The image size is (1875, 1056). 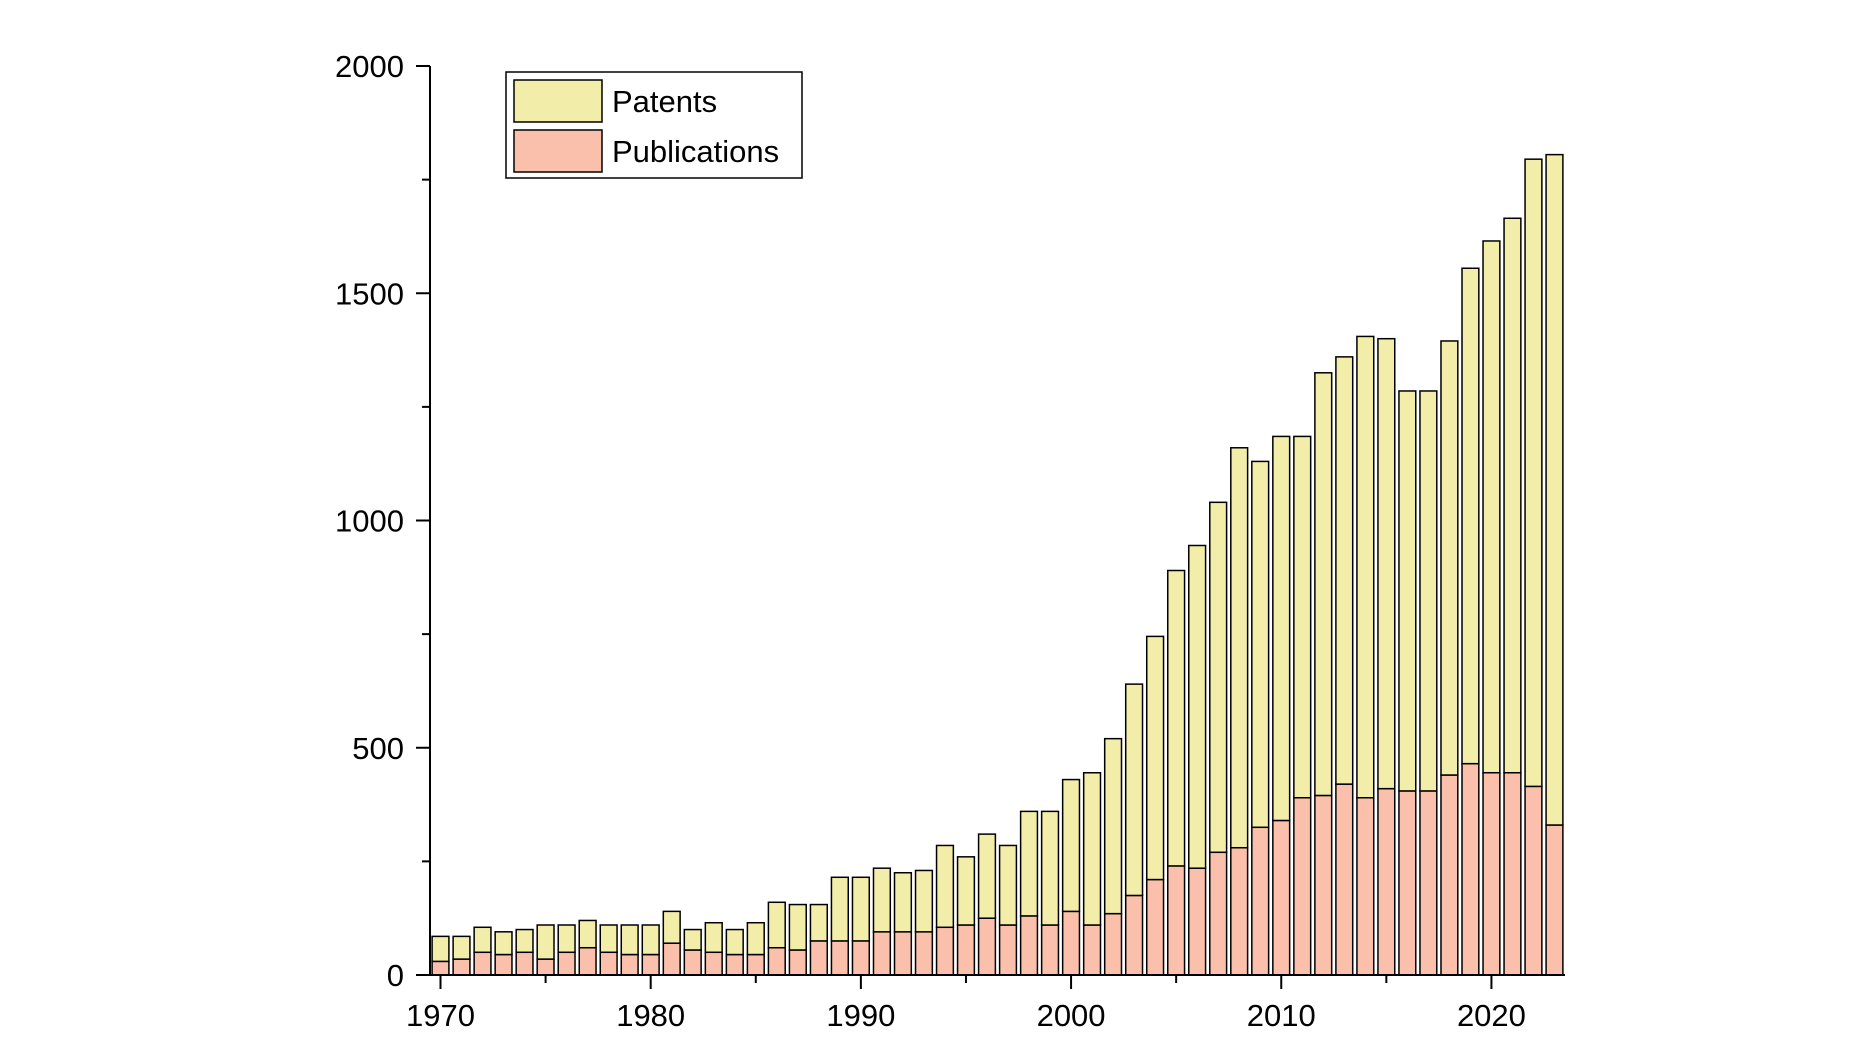 What do you see at coordinates (1071, 845) in the screenshot?
I see `bar-patents-2000` at bounding box center [1071, 845].